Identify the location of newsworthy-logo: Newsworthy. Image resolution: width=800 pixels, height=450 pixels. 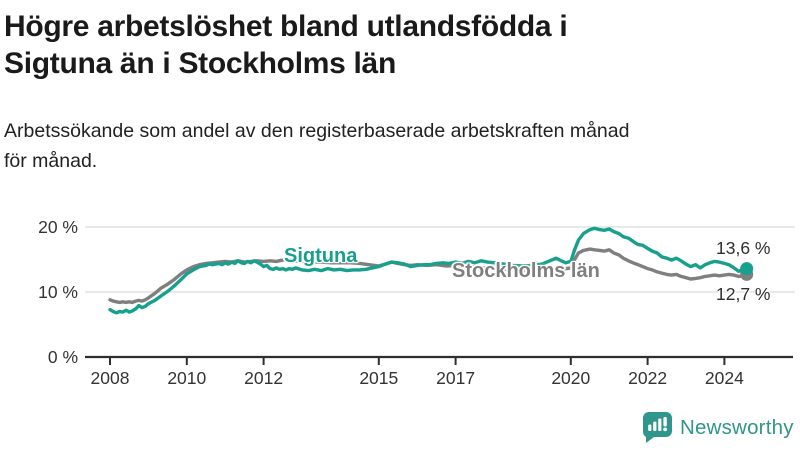
(718, 427).